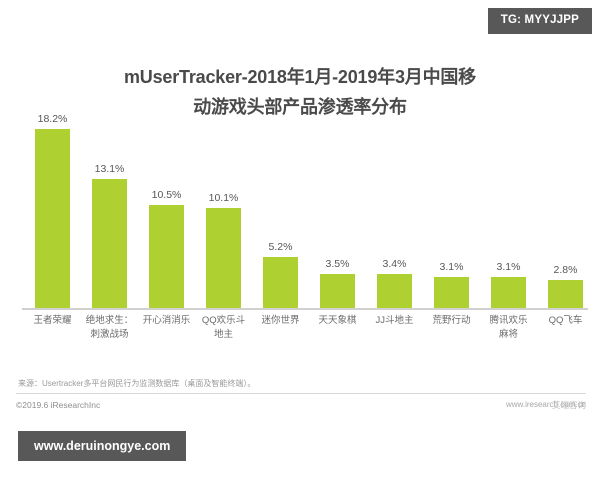  I want to click on bar-value-label: 3.4%, so click(394, 264).